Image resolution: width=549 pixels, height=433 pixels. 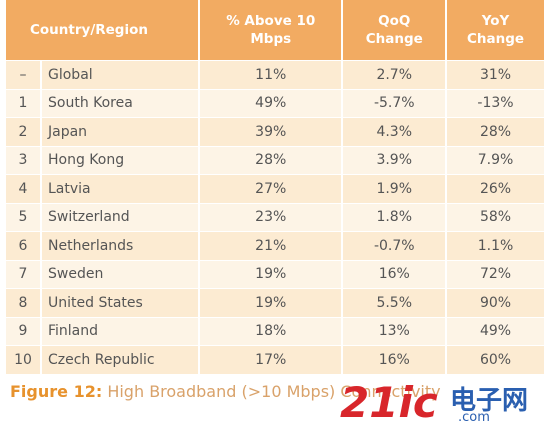 I want to click on table-row: 2 Japan 39% 4.3% 28%, so click(x=275, y=131).